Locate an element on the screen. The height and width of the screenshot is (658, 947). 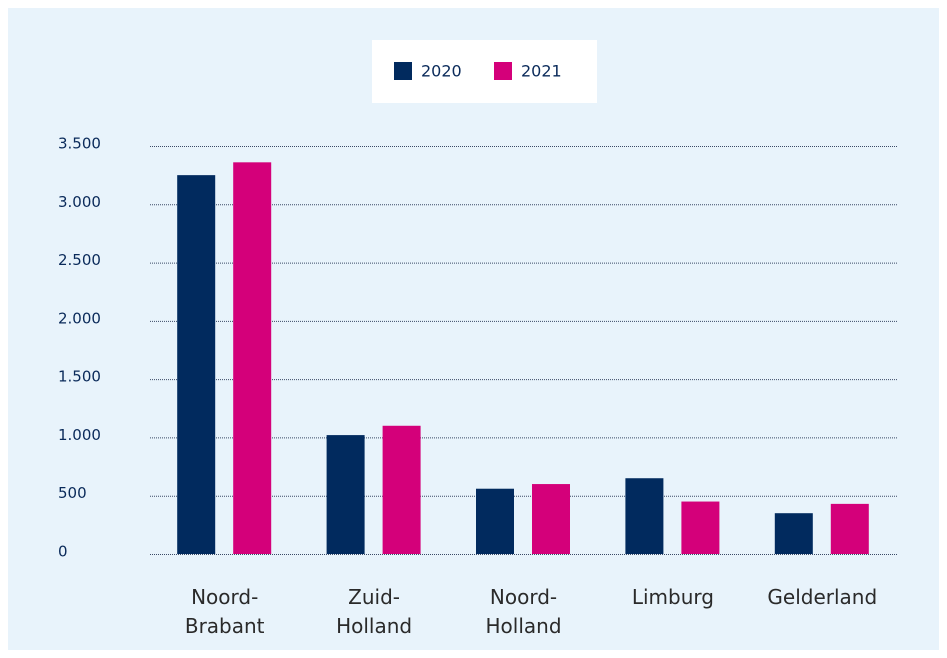
legend-label: 2021 is located at coordinates (541, 71).